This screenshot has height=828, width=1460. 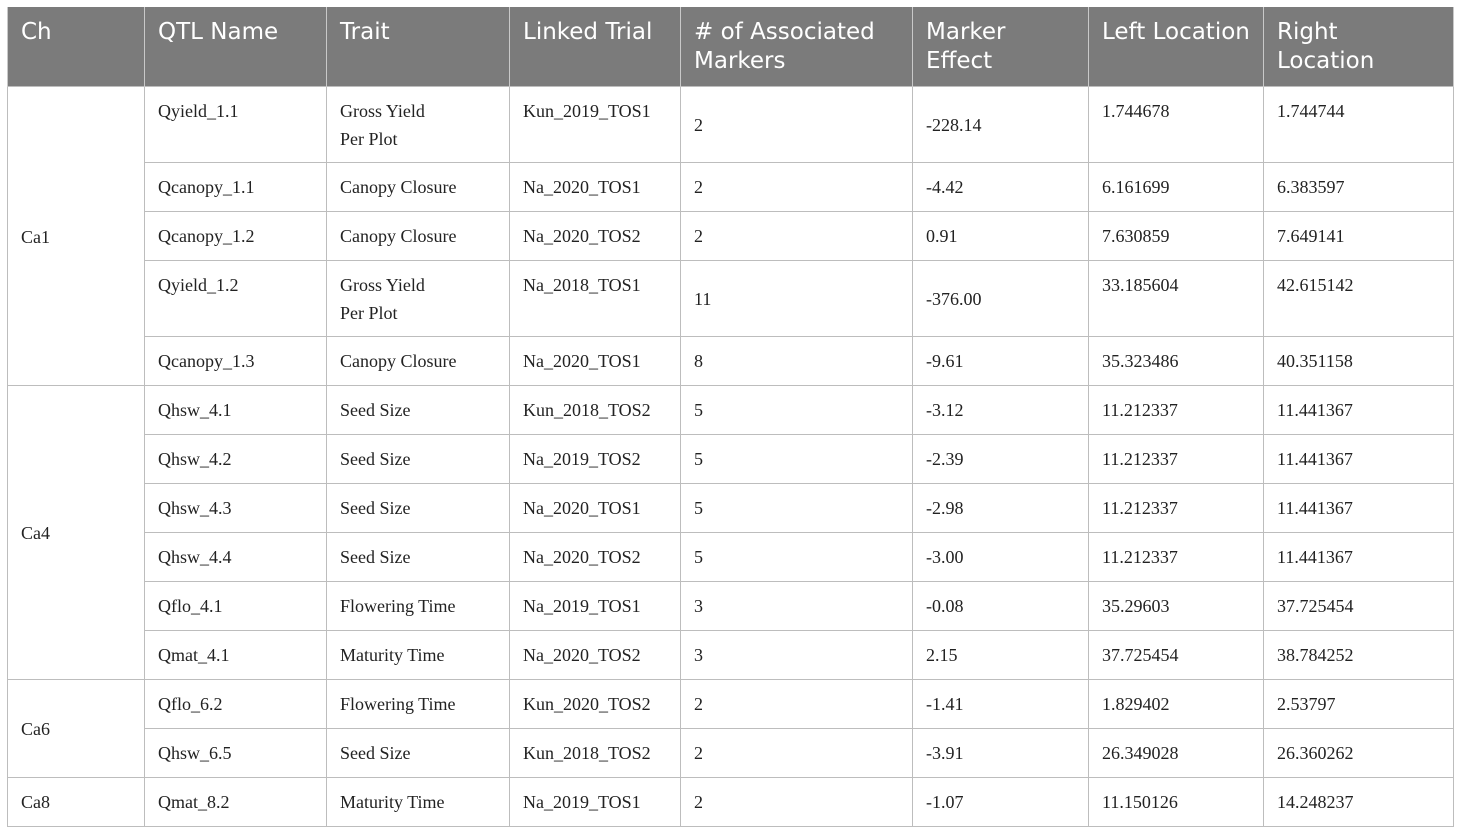 What do you see at coordinates (1176, 236) in the screenshot?
I see `left-location-cell: 7.630859` at bounding box center [1176, 236].